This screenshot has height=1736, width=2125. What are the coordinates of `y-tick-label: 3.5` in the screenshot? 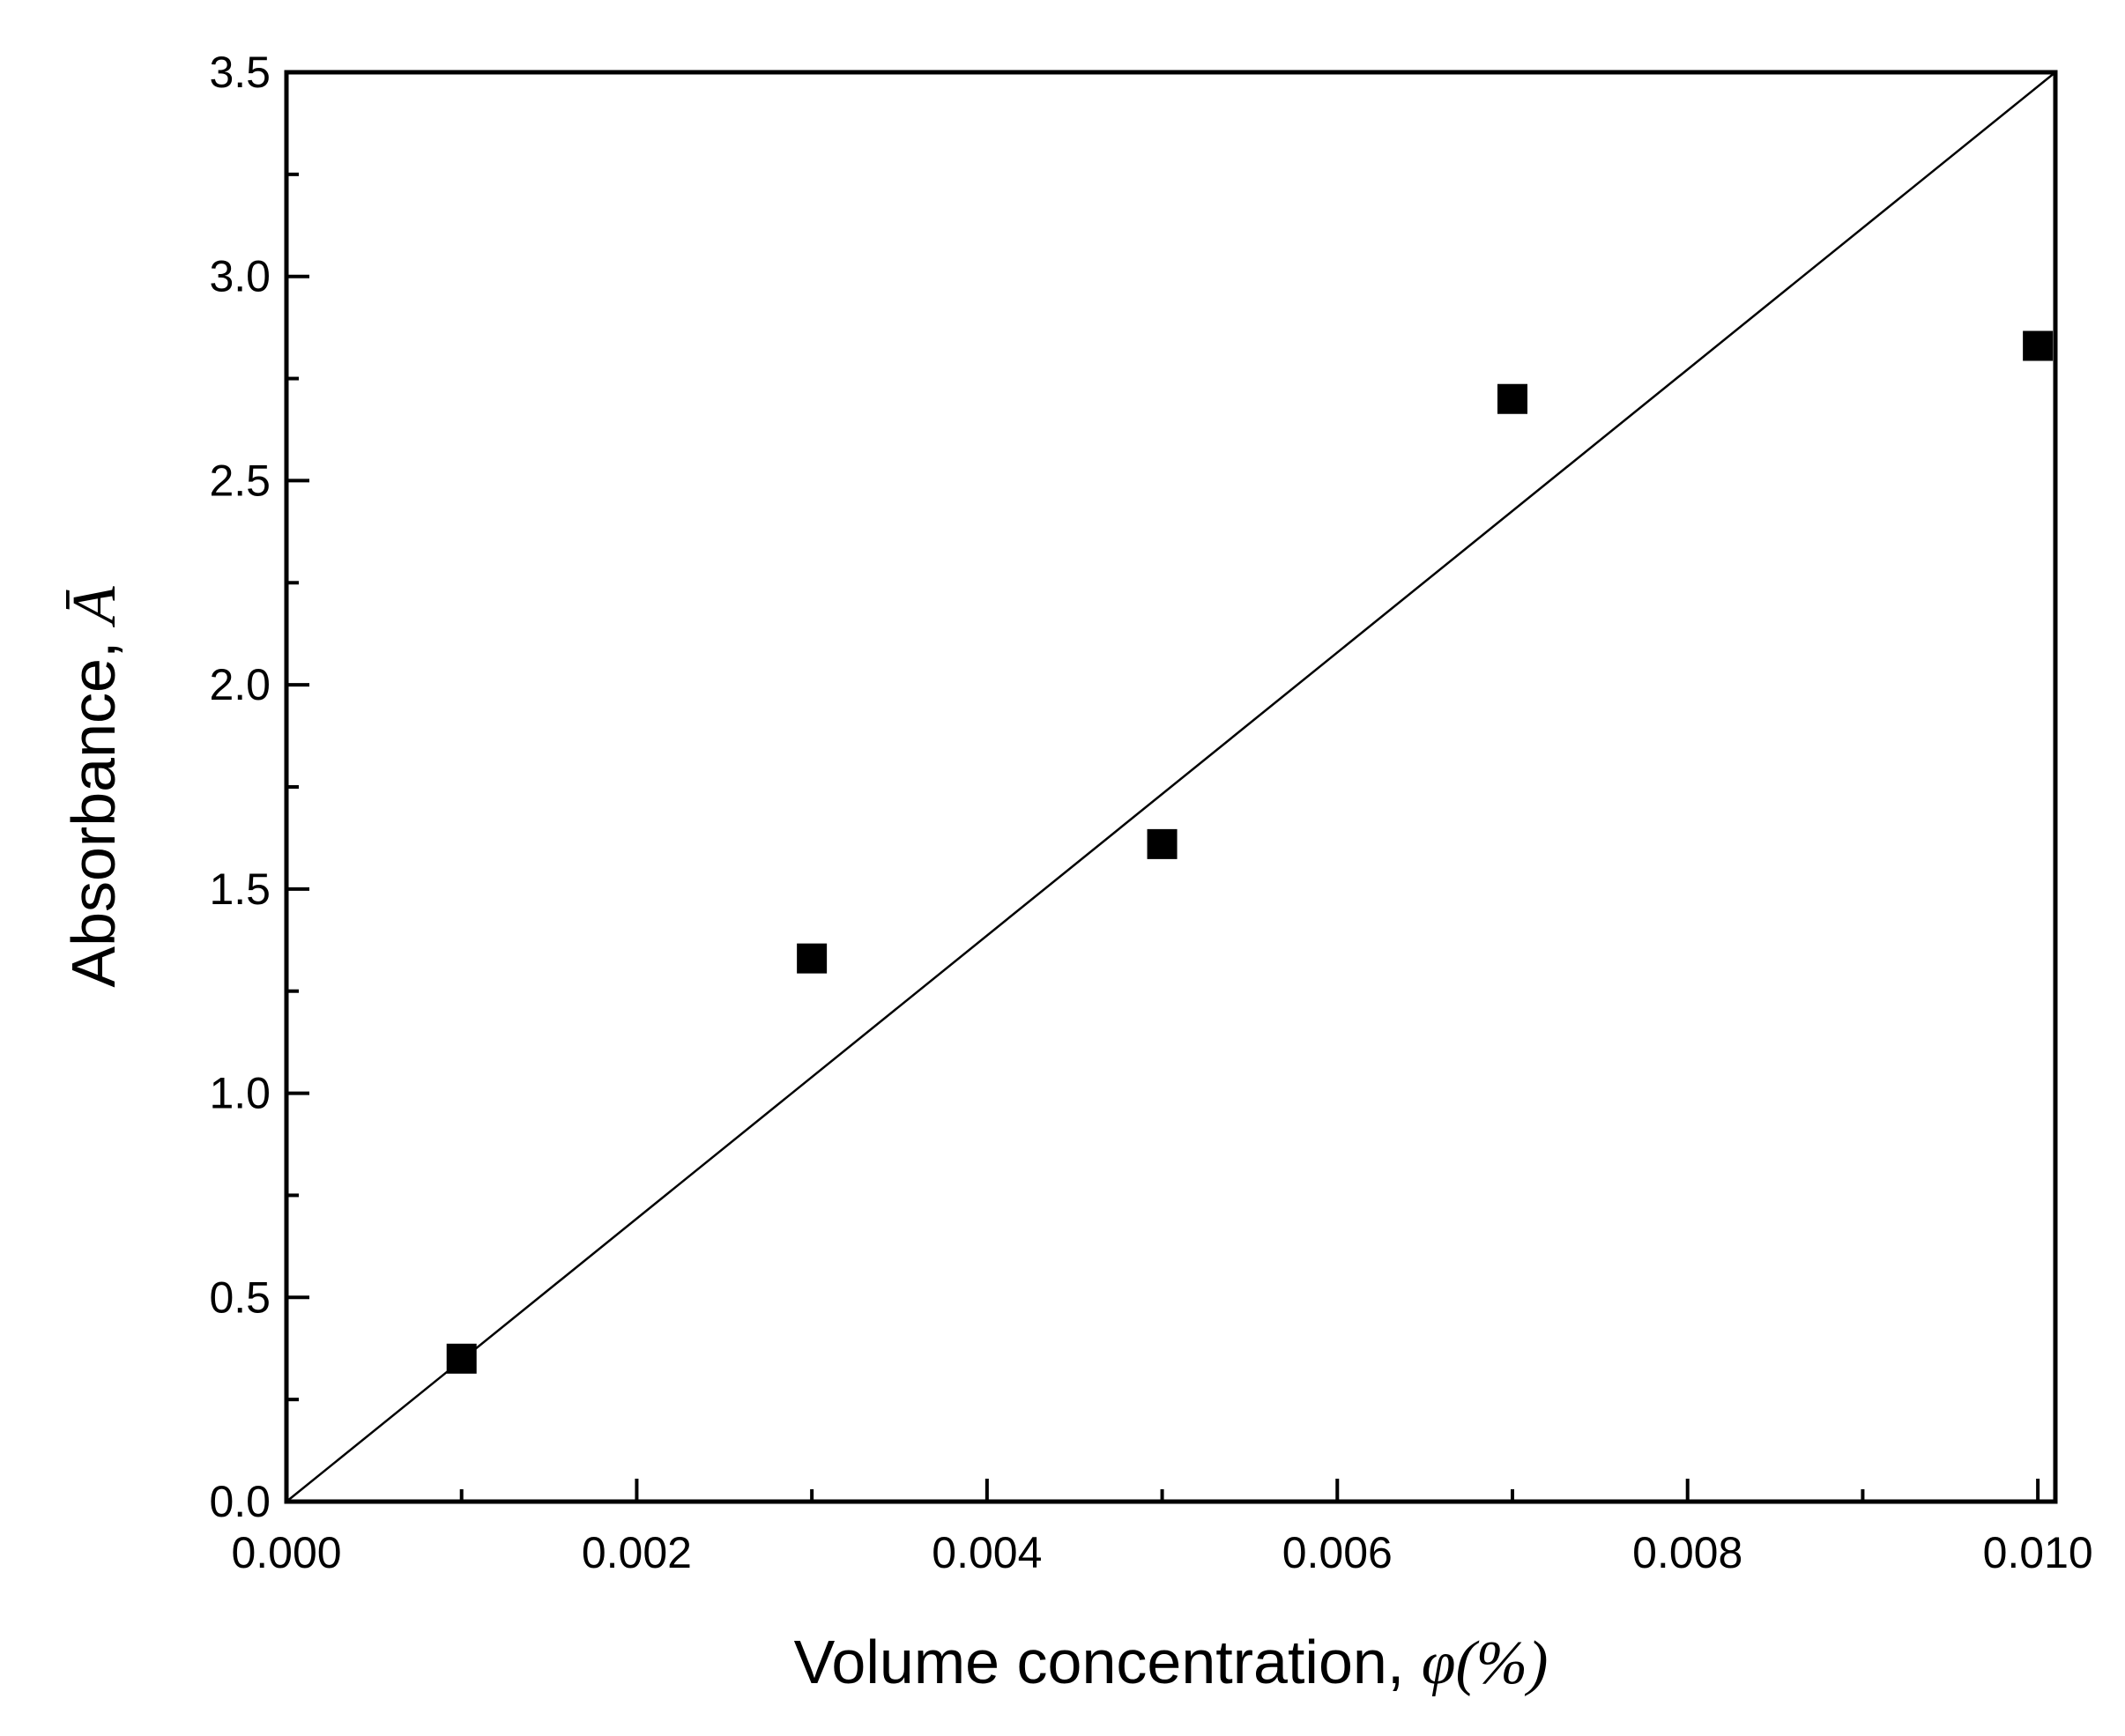 It's located at (240, 72).